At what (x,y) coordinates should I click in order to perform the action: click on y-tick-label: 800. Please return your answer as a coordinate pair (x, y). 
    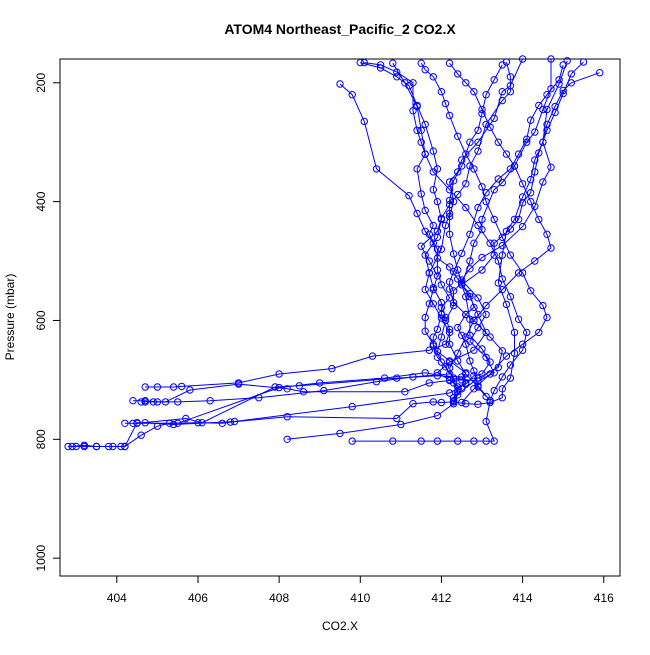
    Looking at the image, I should click on (41, 439).